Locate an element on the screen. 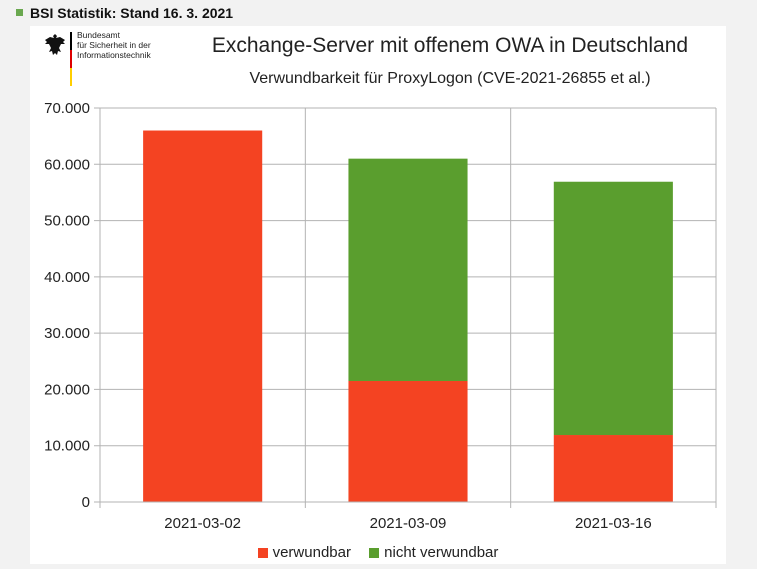 This screenshot has width=757, height=569. header-bullet-icon is located at coordinates (19, 12).